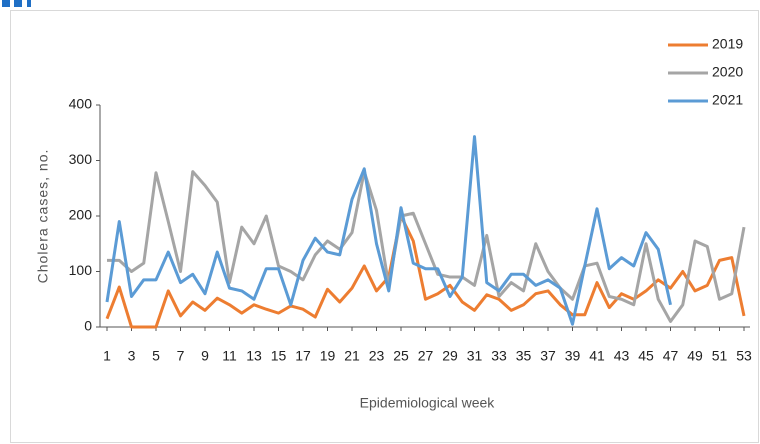 The height and width of the screenshot is (444, 760). I want to click on x-tick-label: 51, so click(720, 356).